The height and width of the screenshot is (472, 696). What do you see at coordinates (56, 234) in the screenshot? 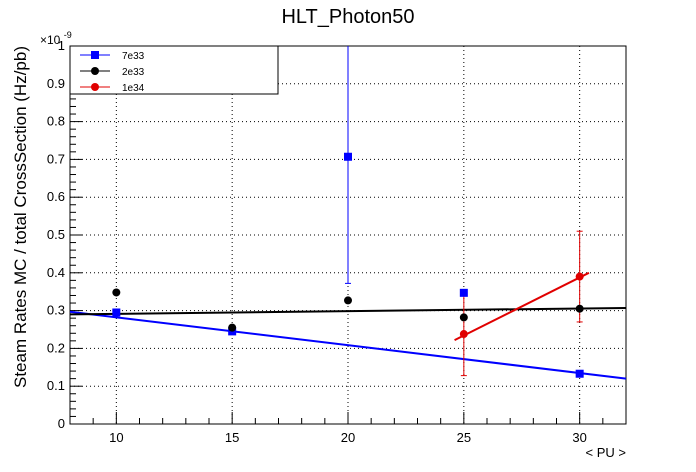
I see `y-tick-label: 0.5` at bounding box center [56, 234].